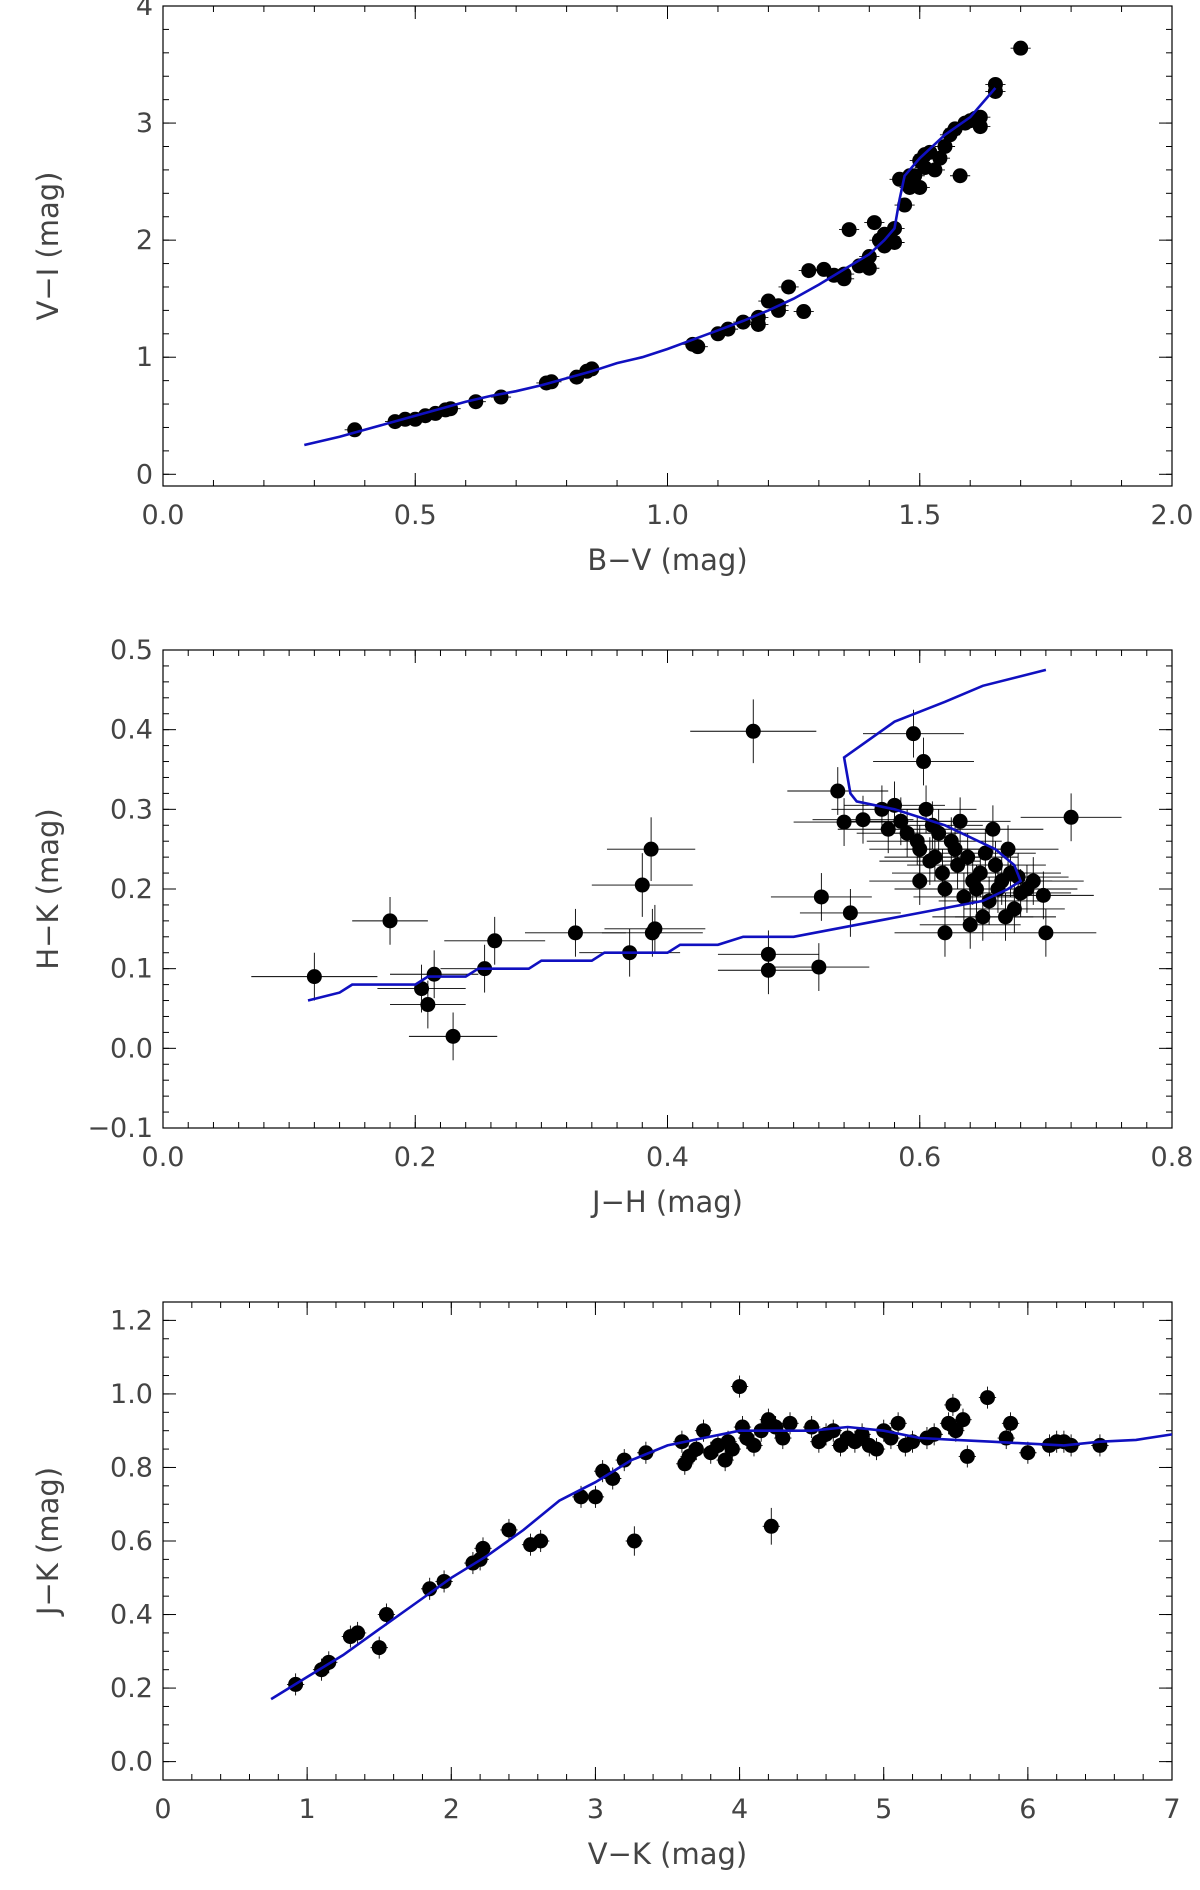 This screenshot has height=1890, width=1200. I want to click on jh-hk-y-tick-label: 0.3, so click(131, 809).